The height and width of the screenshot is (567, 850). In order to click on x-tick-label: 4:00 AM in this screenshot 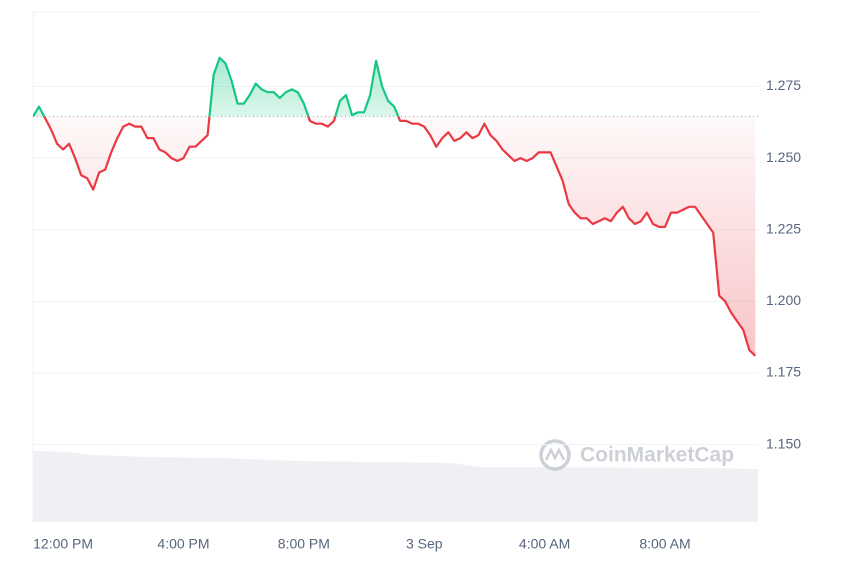, I will do `click(544, 544)`.